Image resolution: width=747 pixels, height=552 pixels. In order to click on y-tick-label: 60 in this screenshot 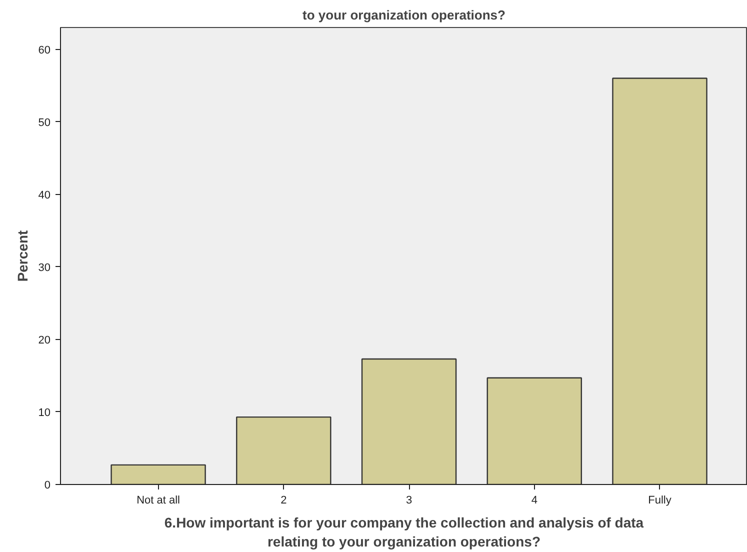, I will do `click(44, 50)`.